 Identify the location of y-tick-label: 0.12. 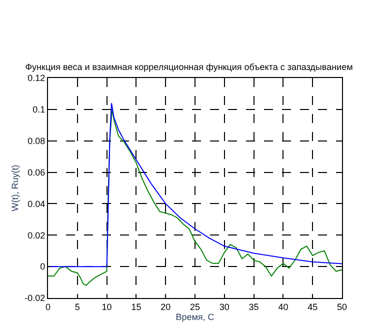
(37, 78).